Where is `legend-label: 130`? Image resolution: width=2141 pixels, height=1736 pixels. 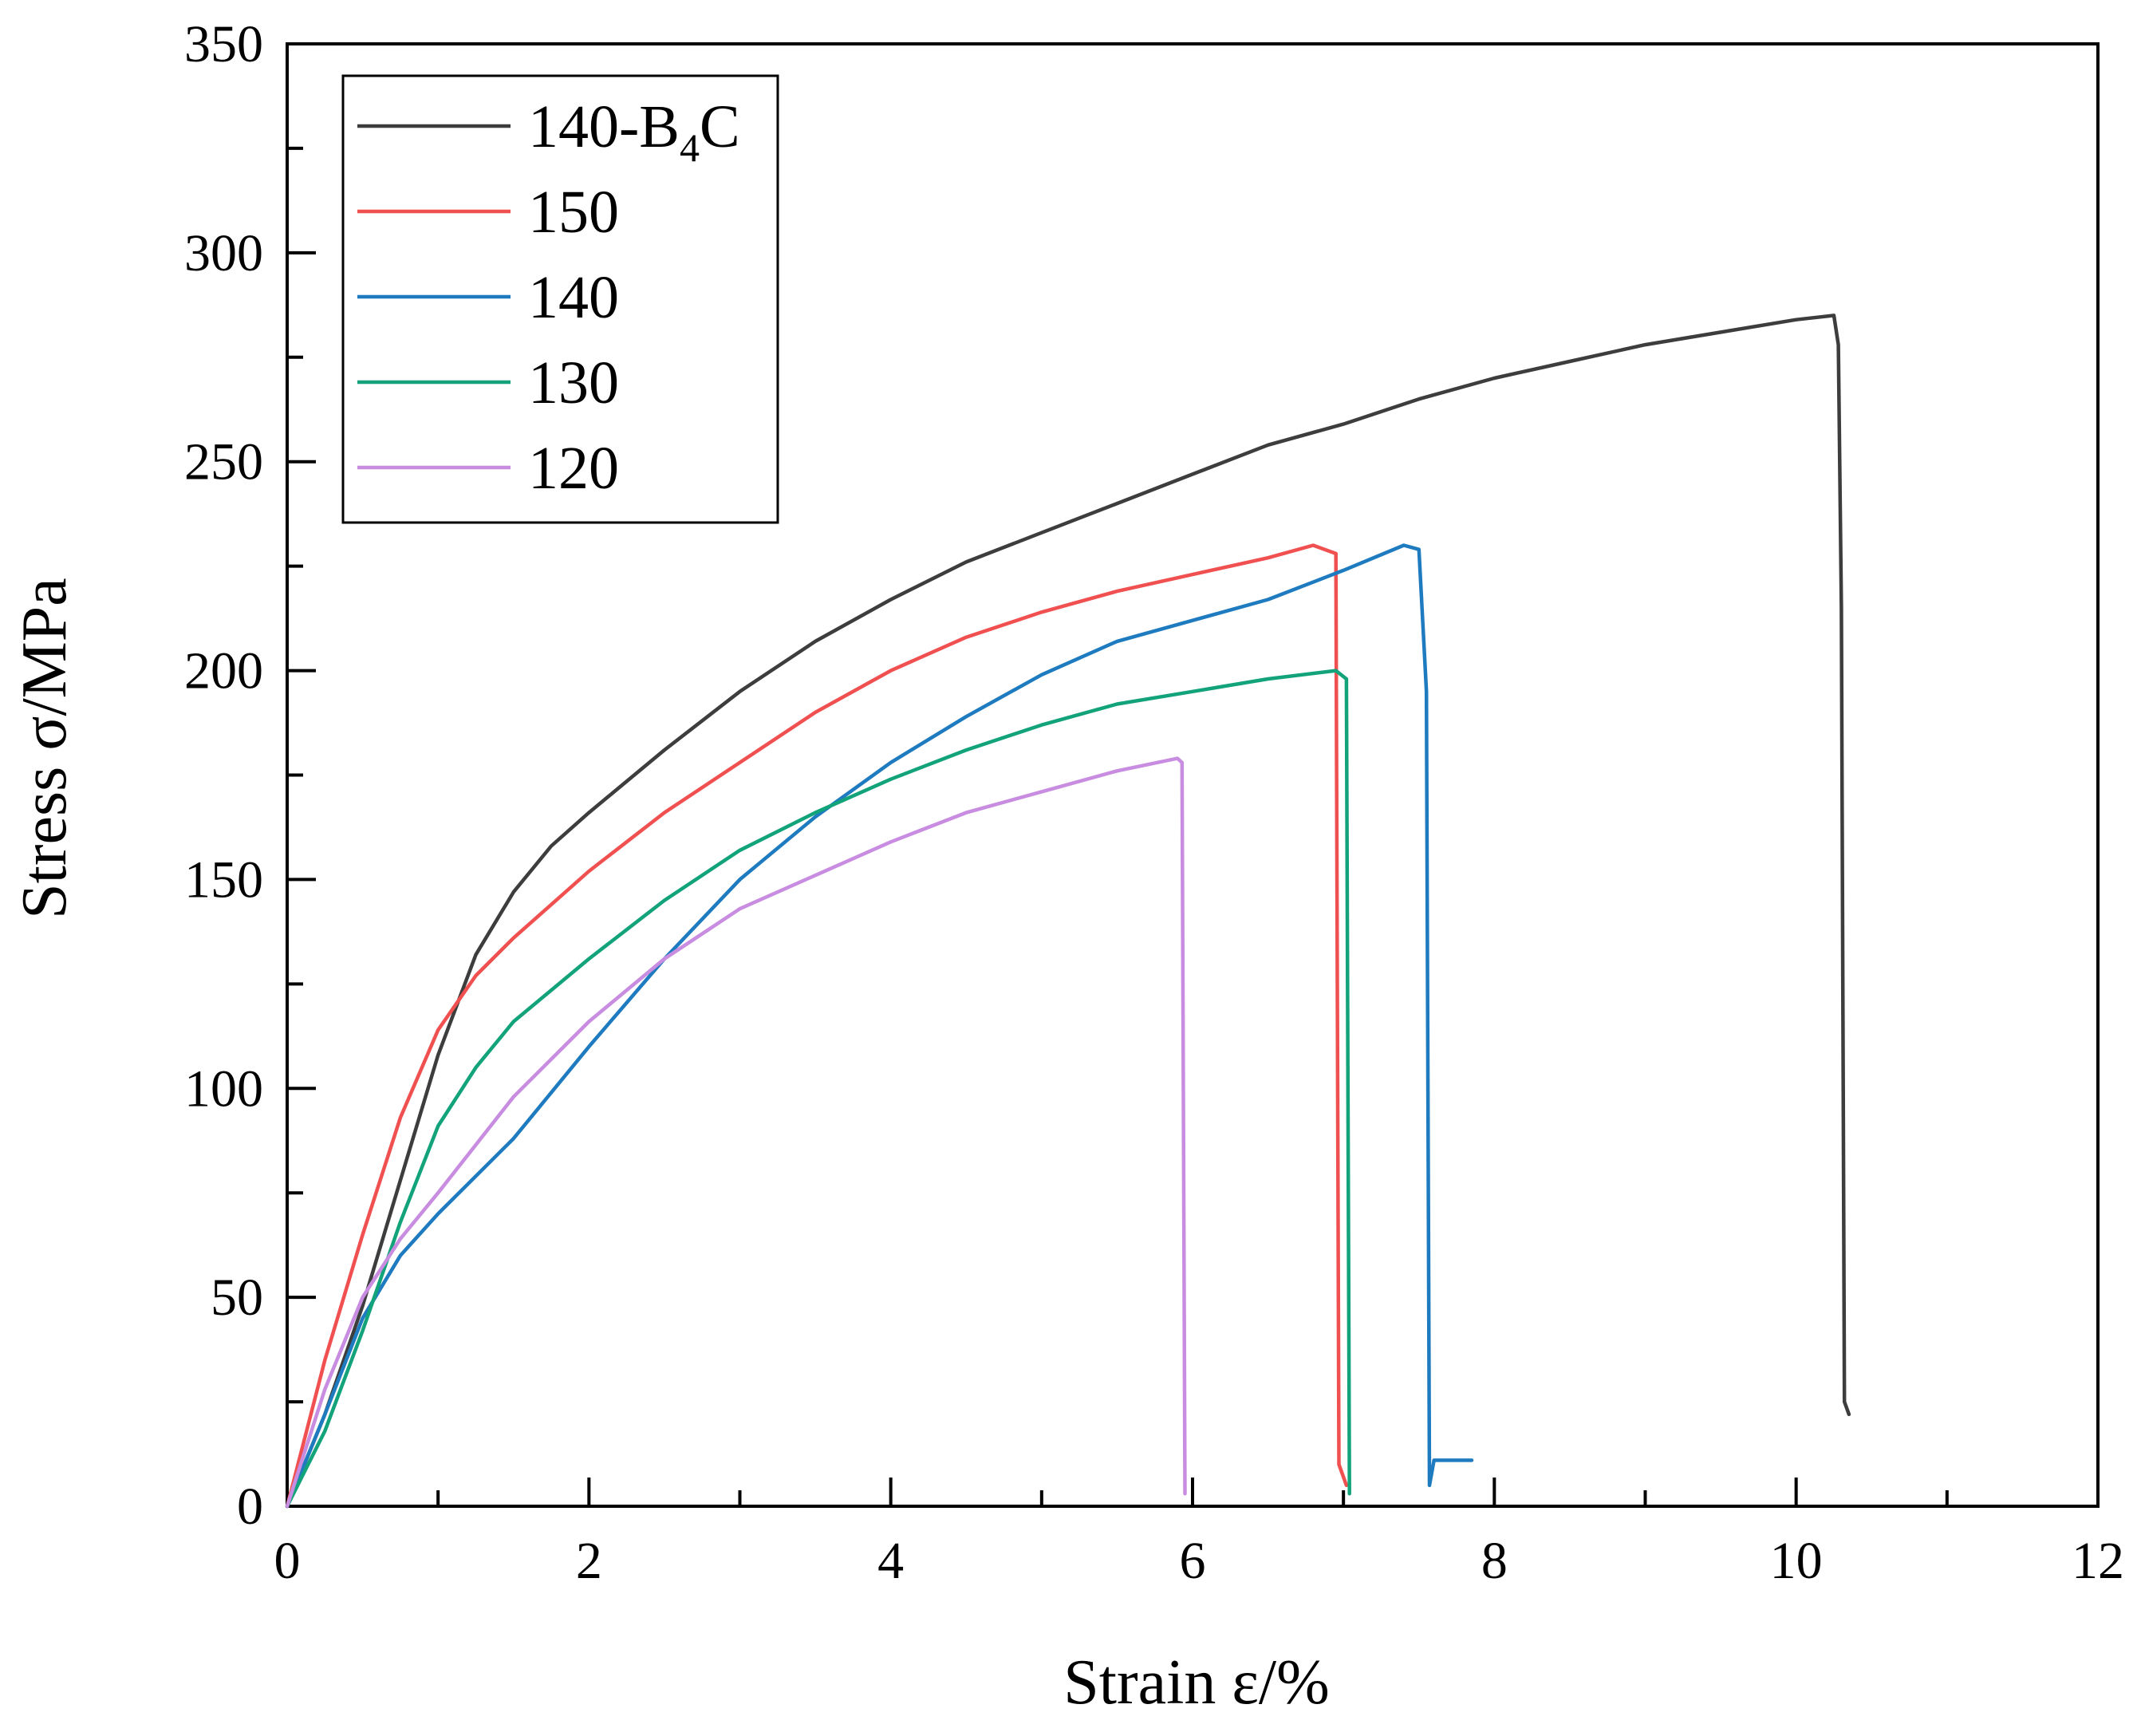
legend-label: 130 is located at coordinates (573, 382).